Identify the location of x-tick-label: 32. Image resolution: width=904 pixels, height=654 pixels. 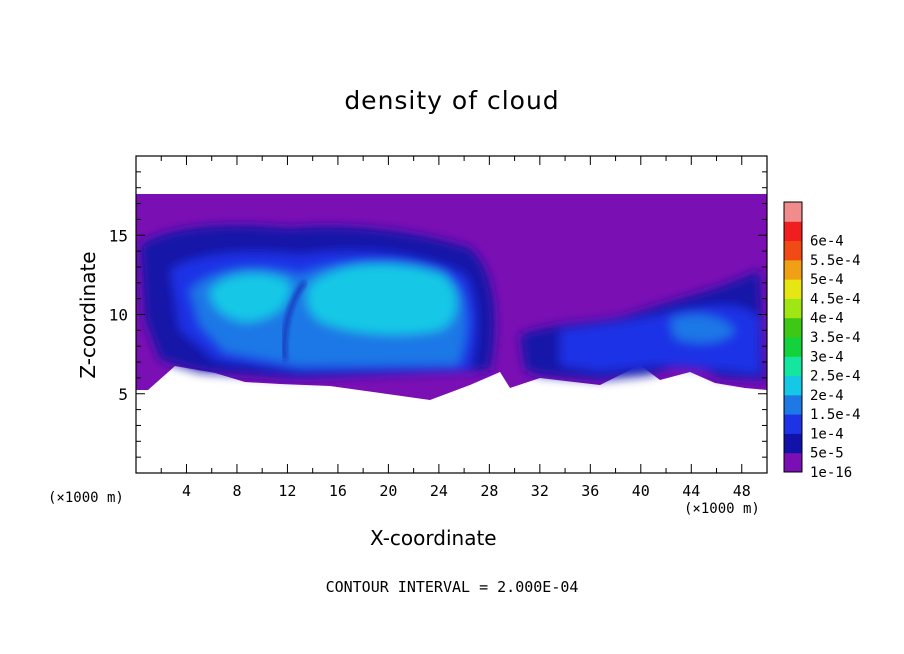
(540, 491).